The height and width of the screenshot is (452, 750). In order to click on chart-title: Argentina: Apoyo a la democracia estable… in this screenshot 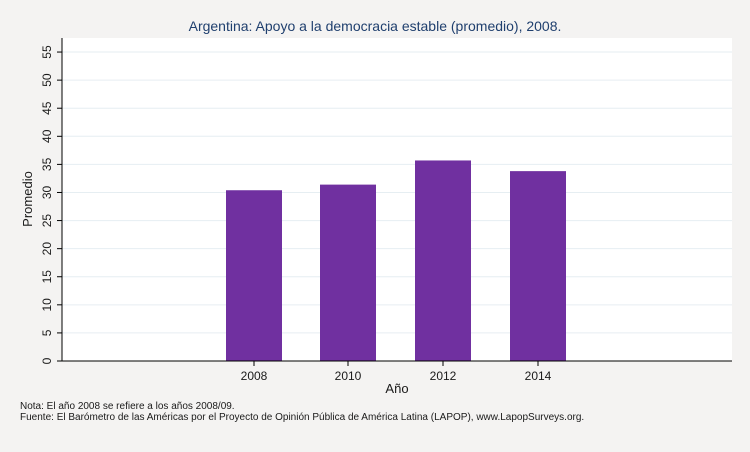, I will do `click(375, 26)`.